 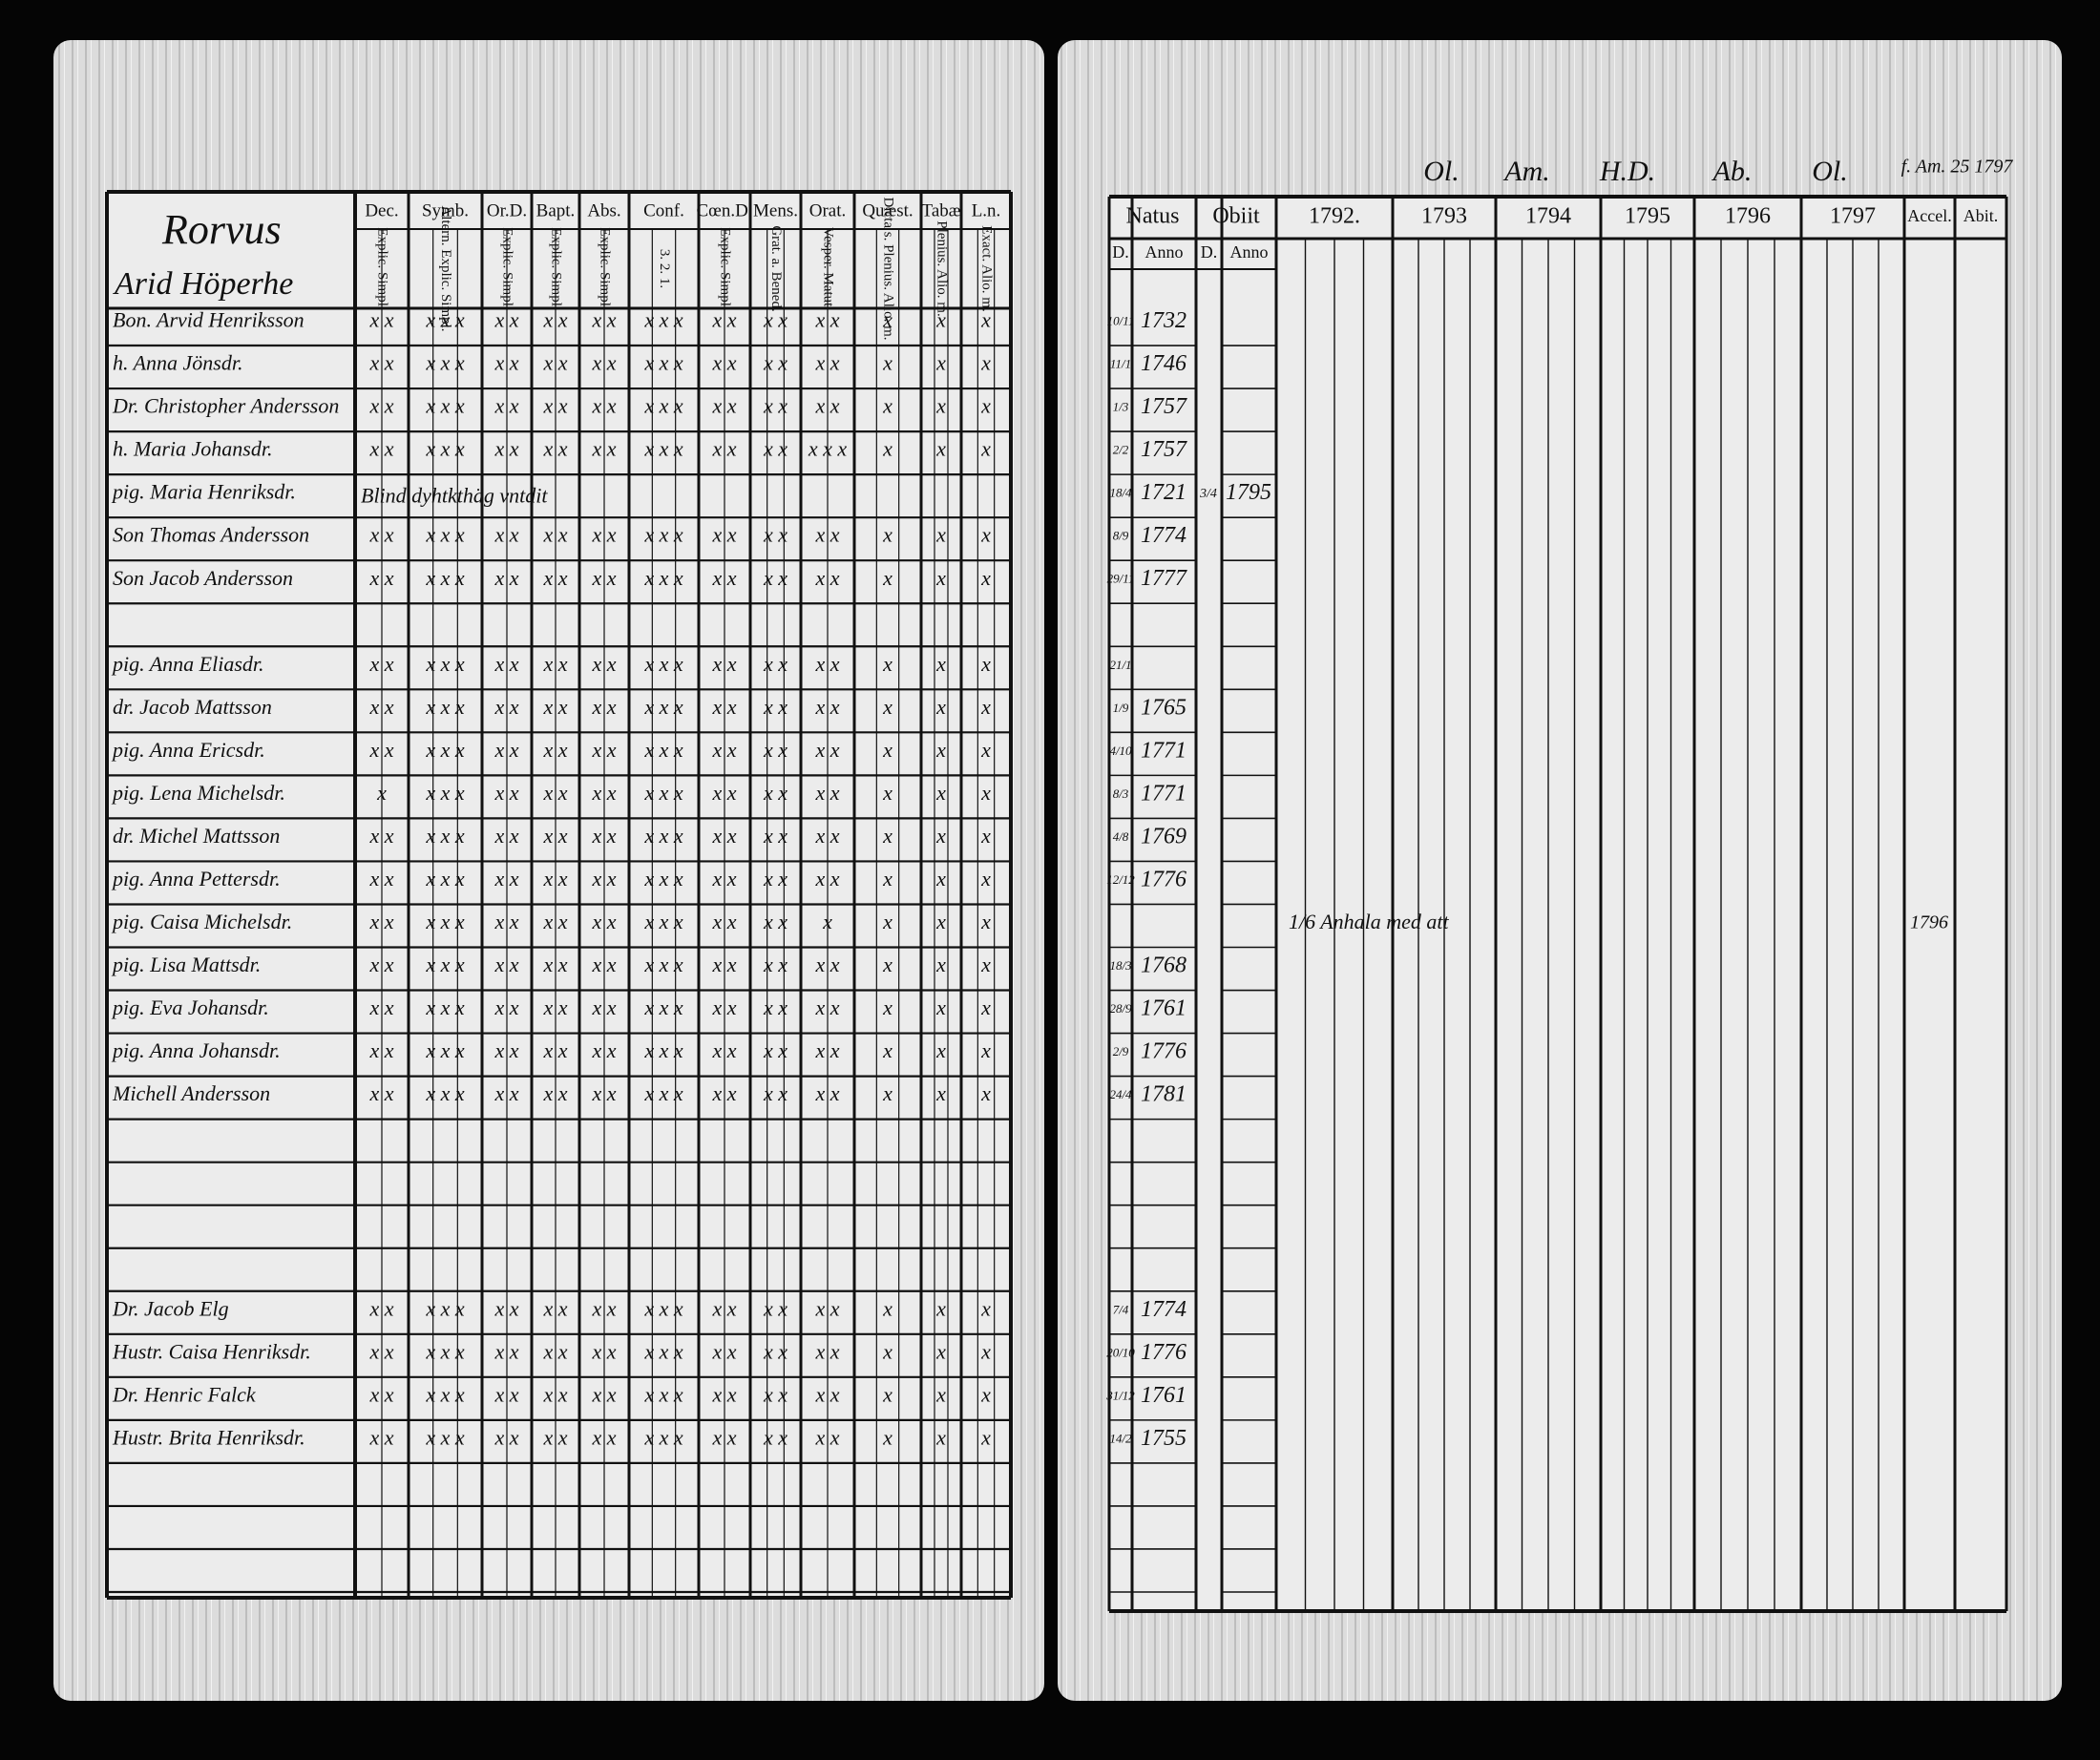 What do you see at coordinates (1121, 321) in the screenshot?
I see `birth-day: 10/11` at bounding box center [1121, 321].